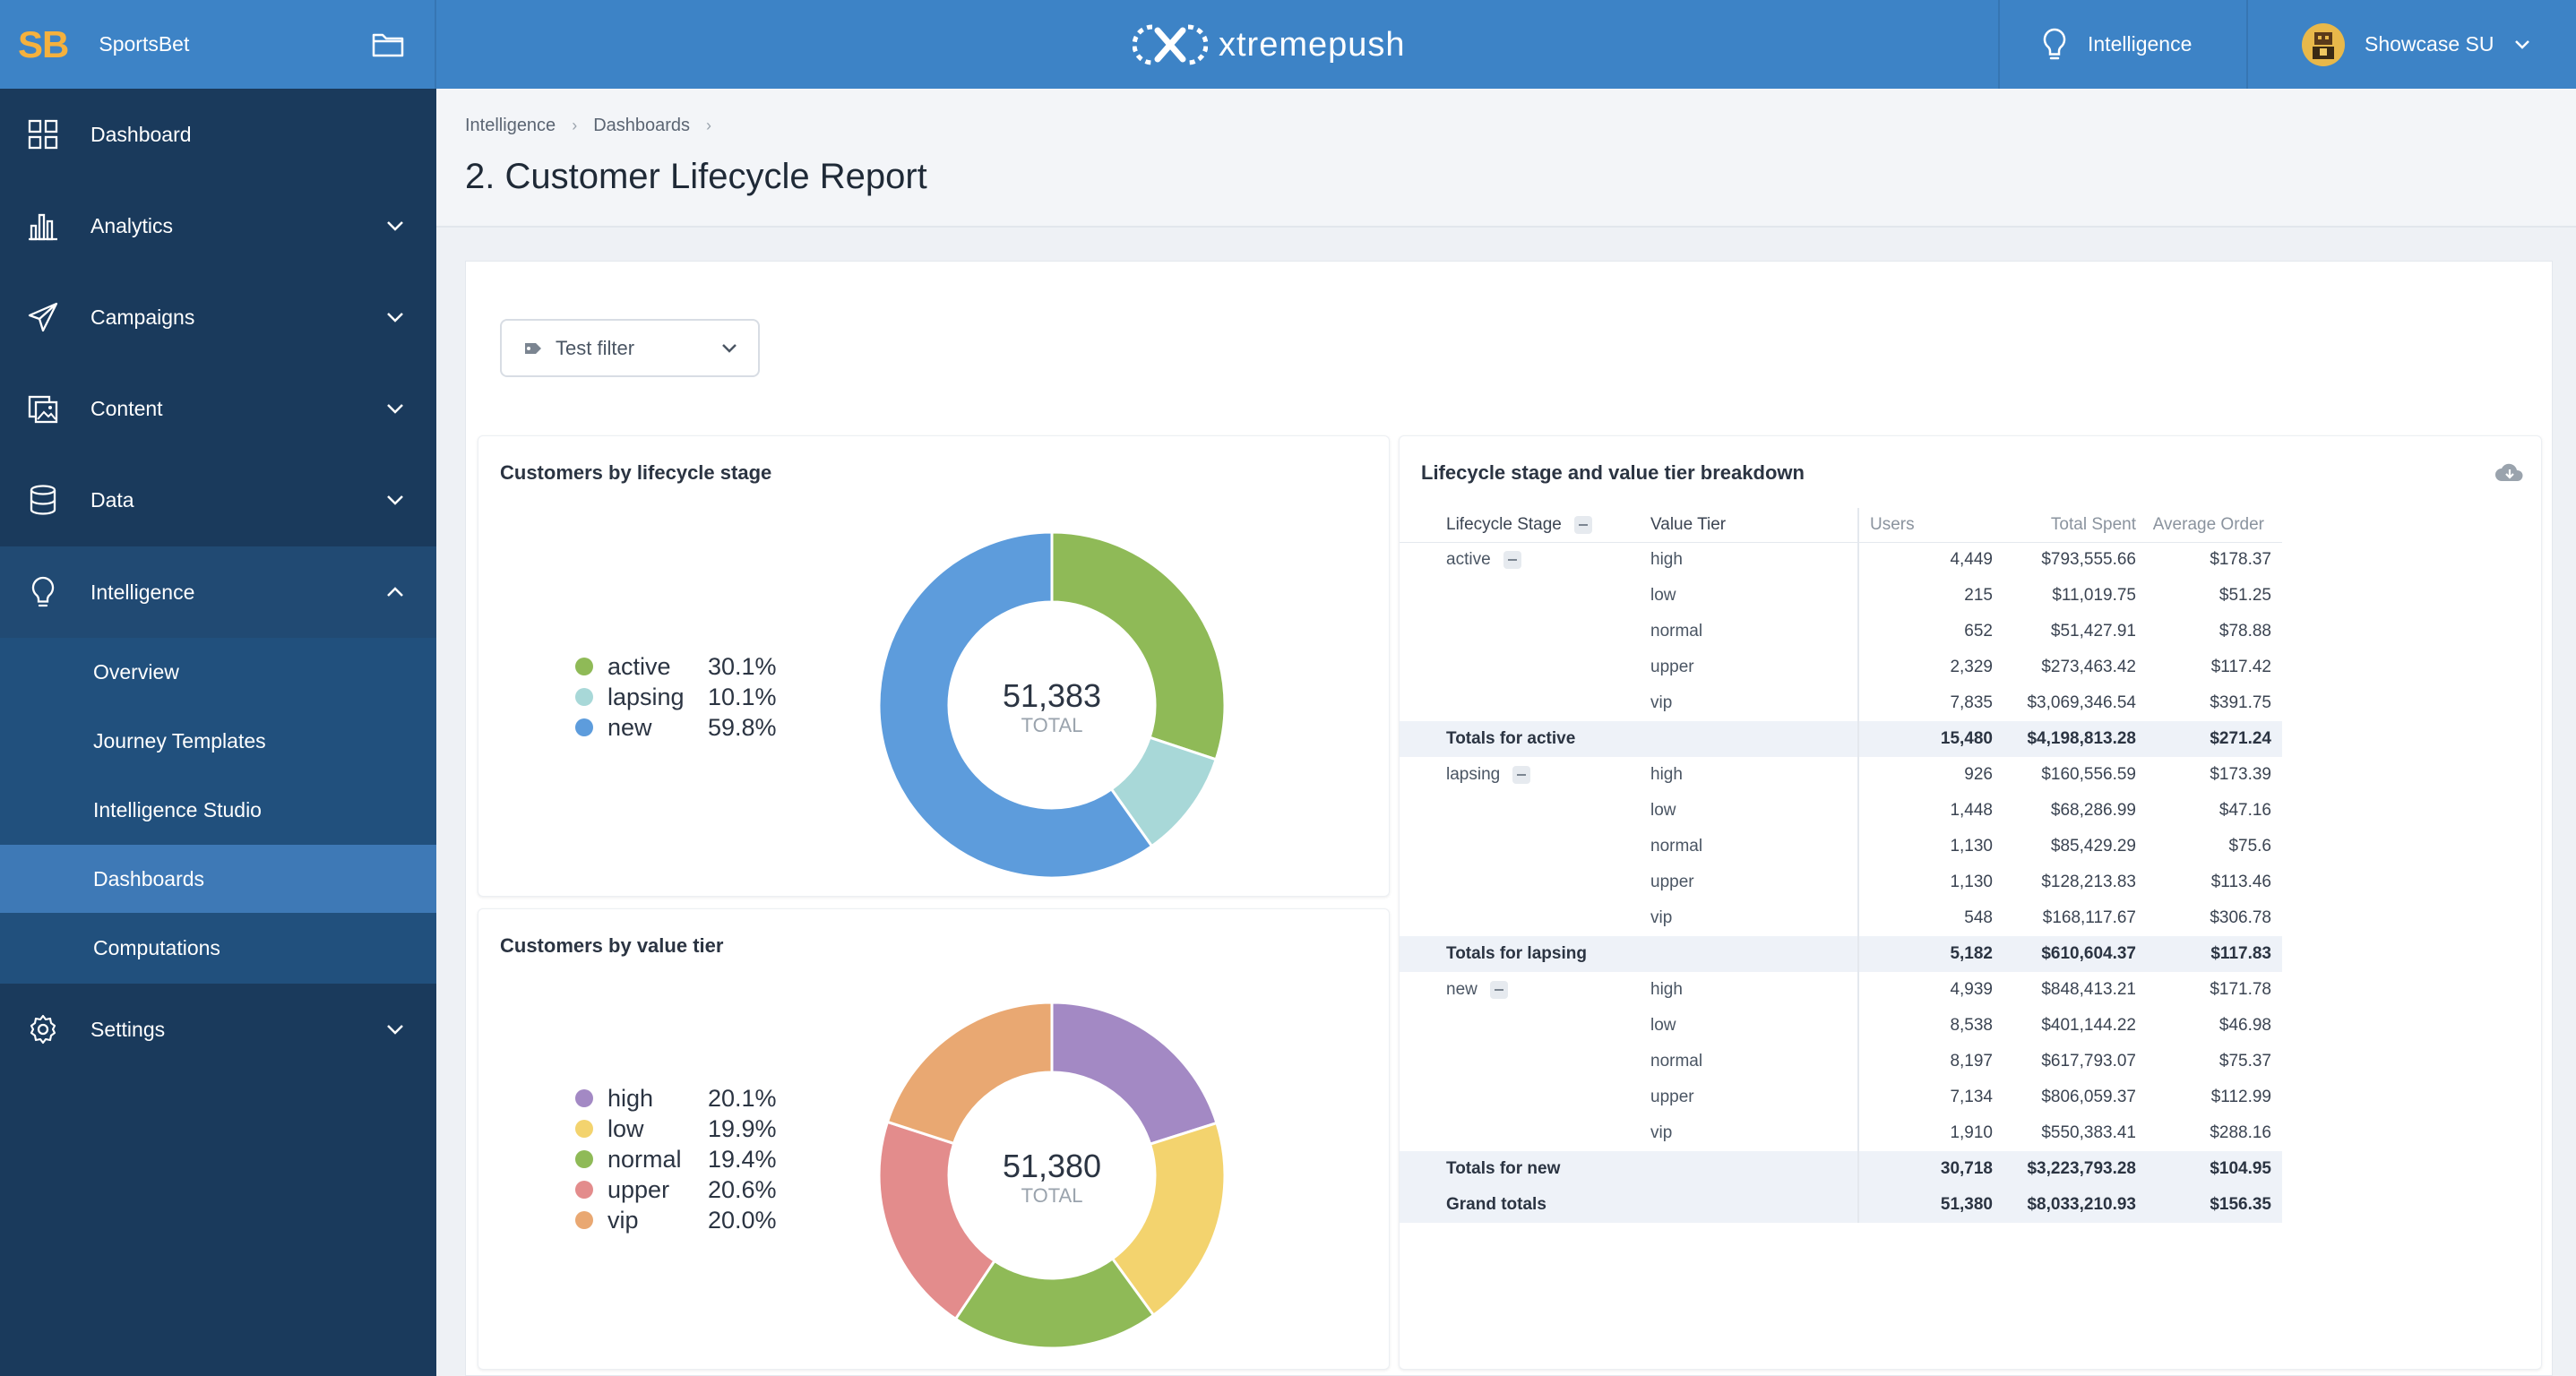  Describe the element at coordinates (681, 1159) in the screenshot. I see `legend-item-normal: normal 19.4%` at that location.